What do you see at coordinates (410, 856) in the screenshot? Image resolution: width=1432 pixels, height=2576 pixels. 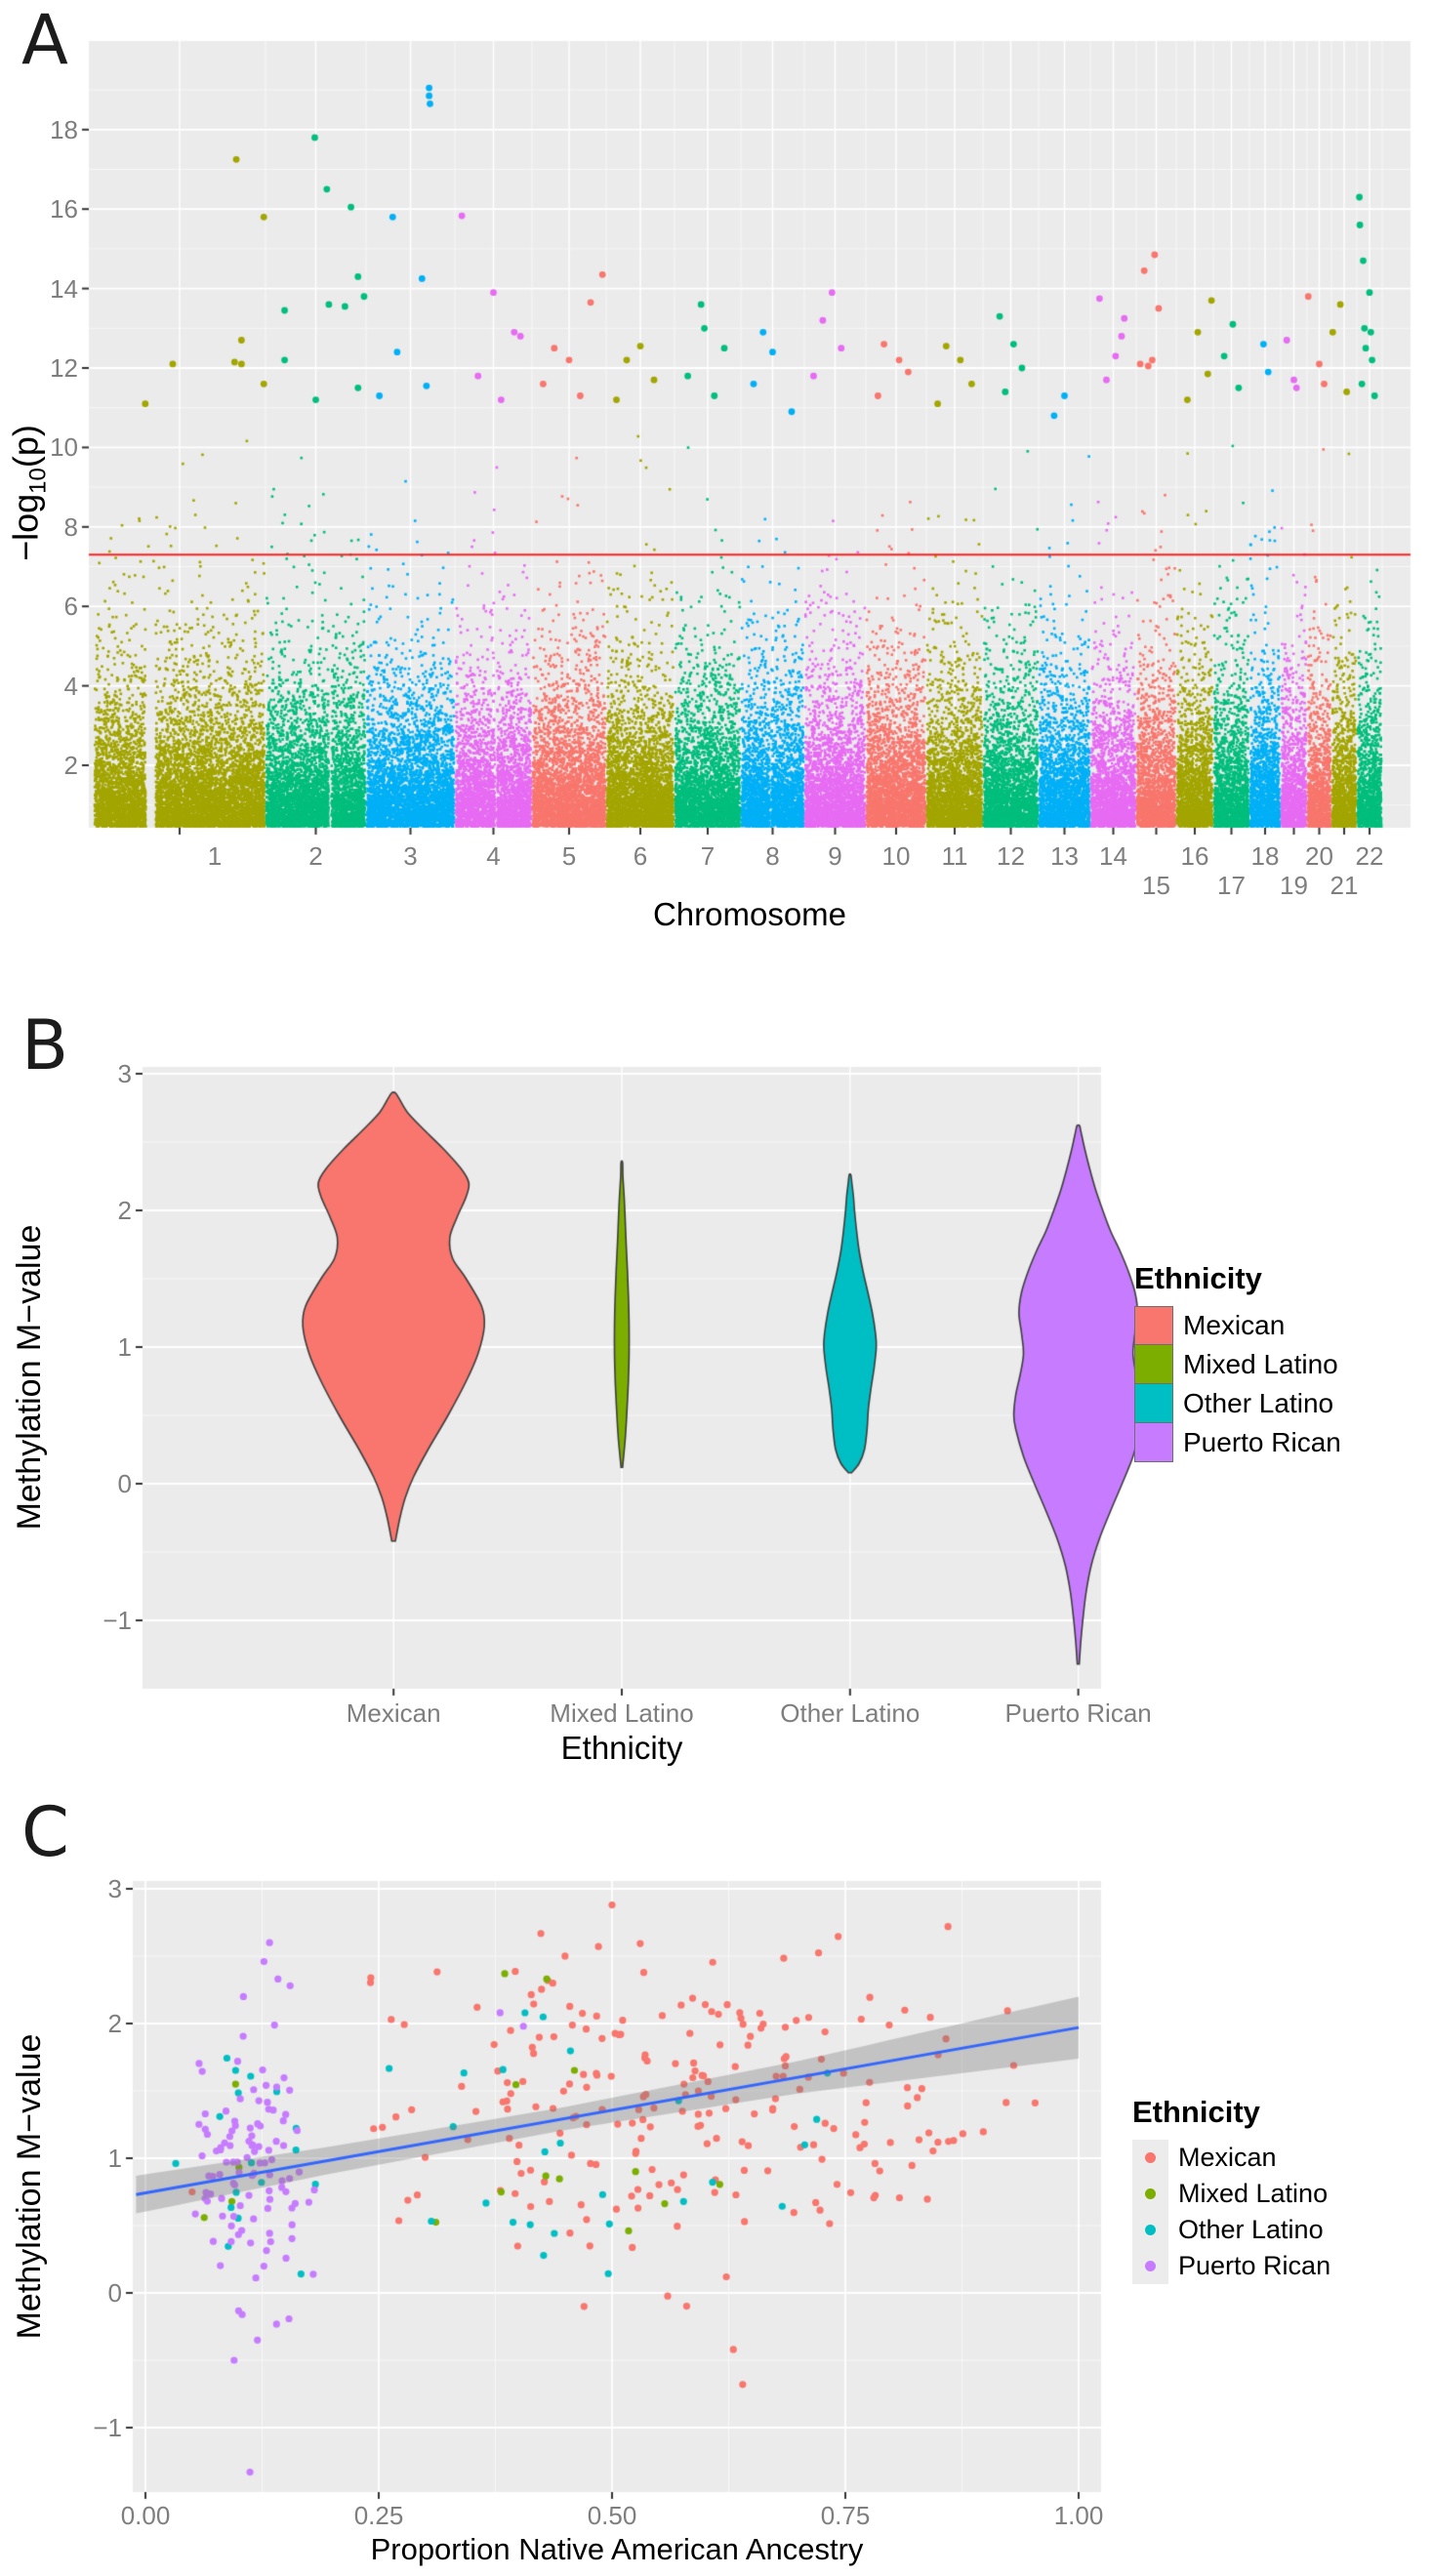 I see `x-tick-label: 3` at bounding box center [410, 856].